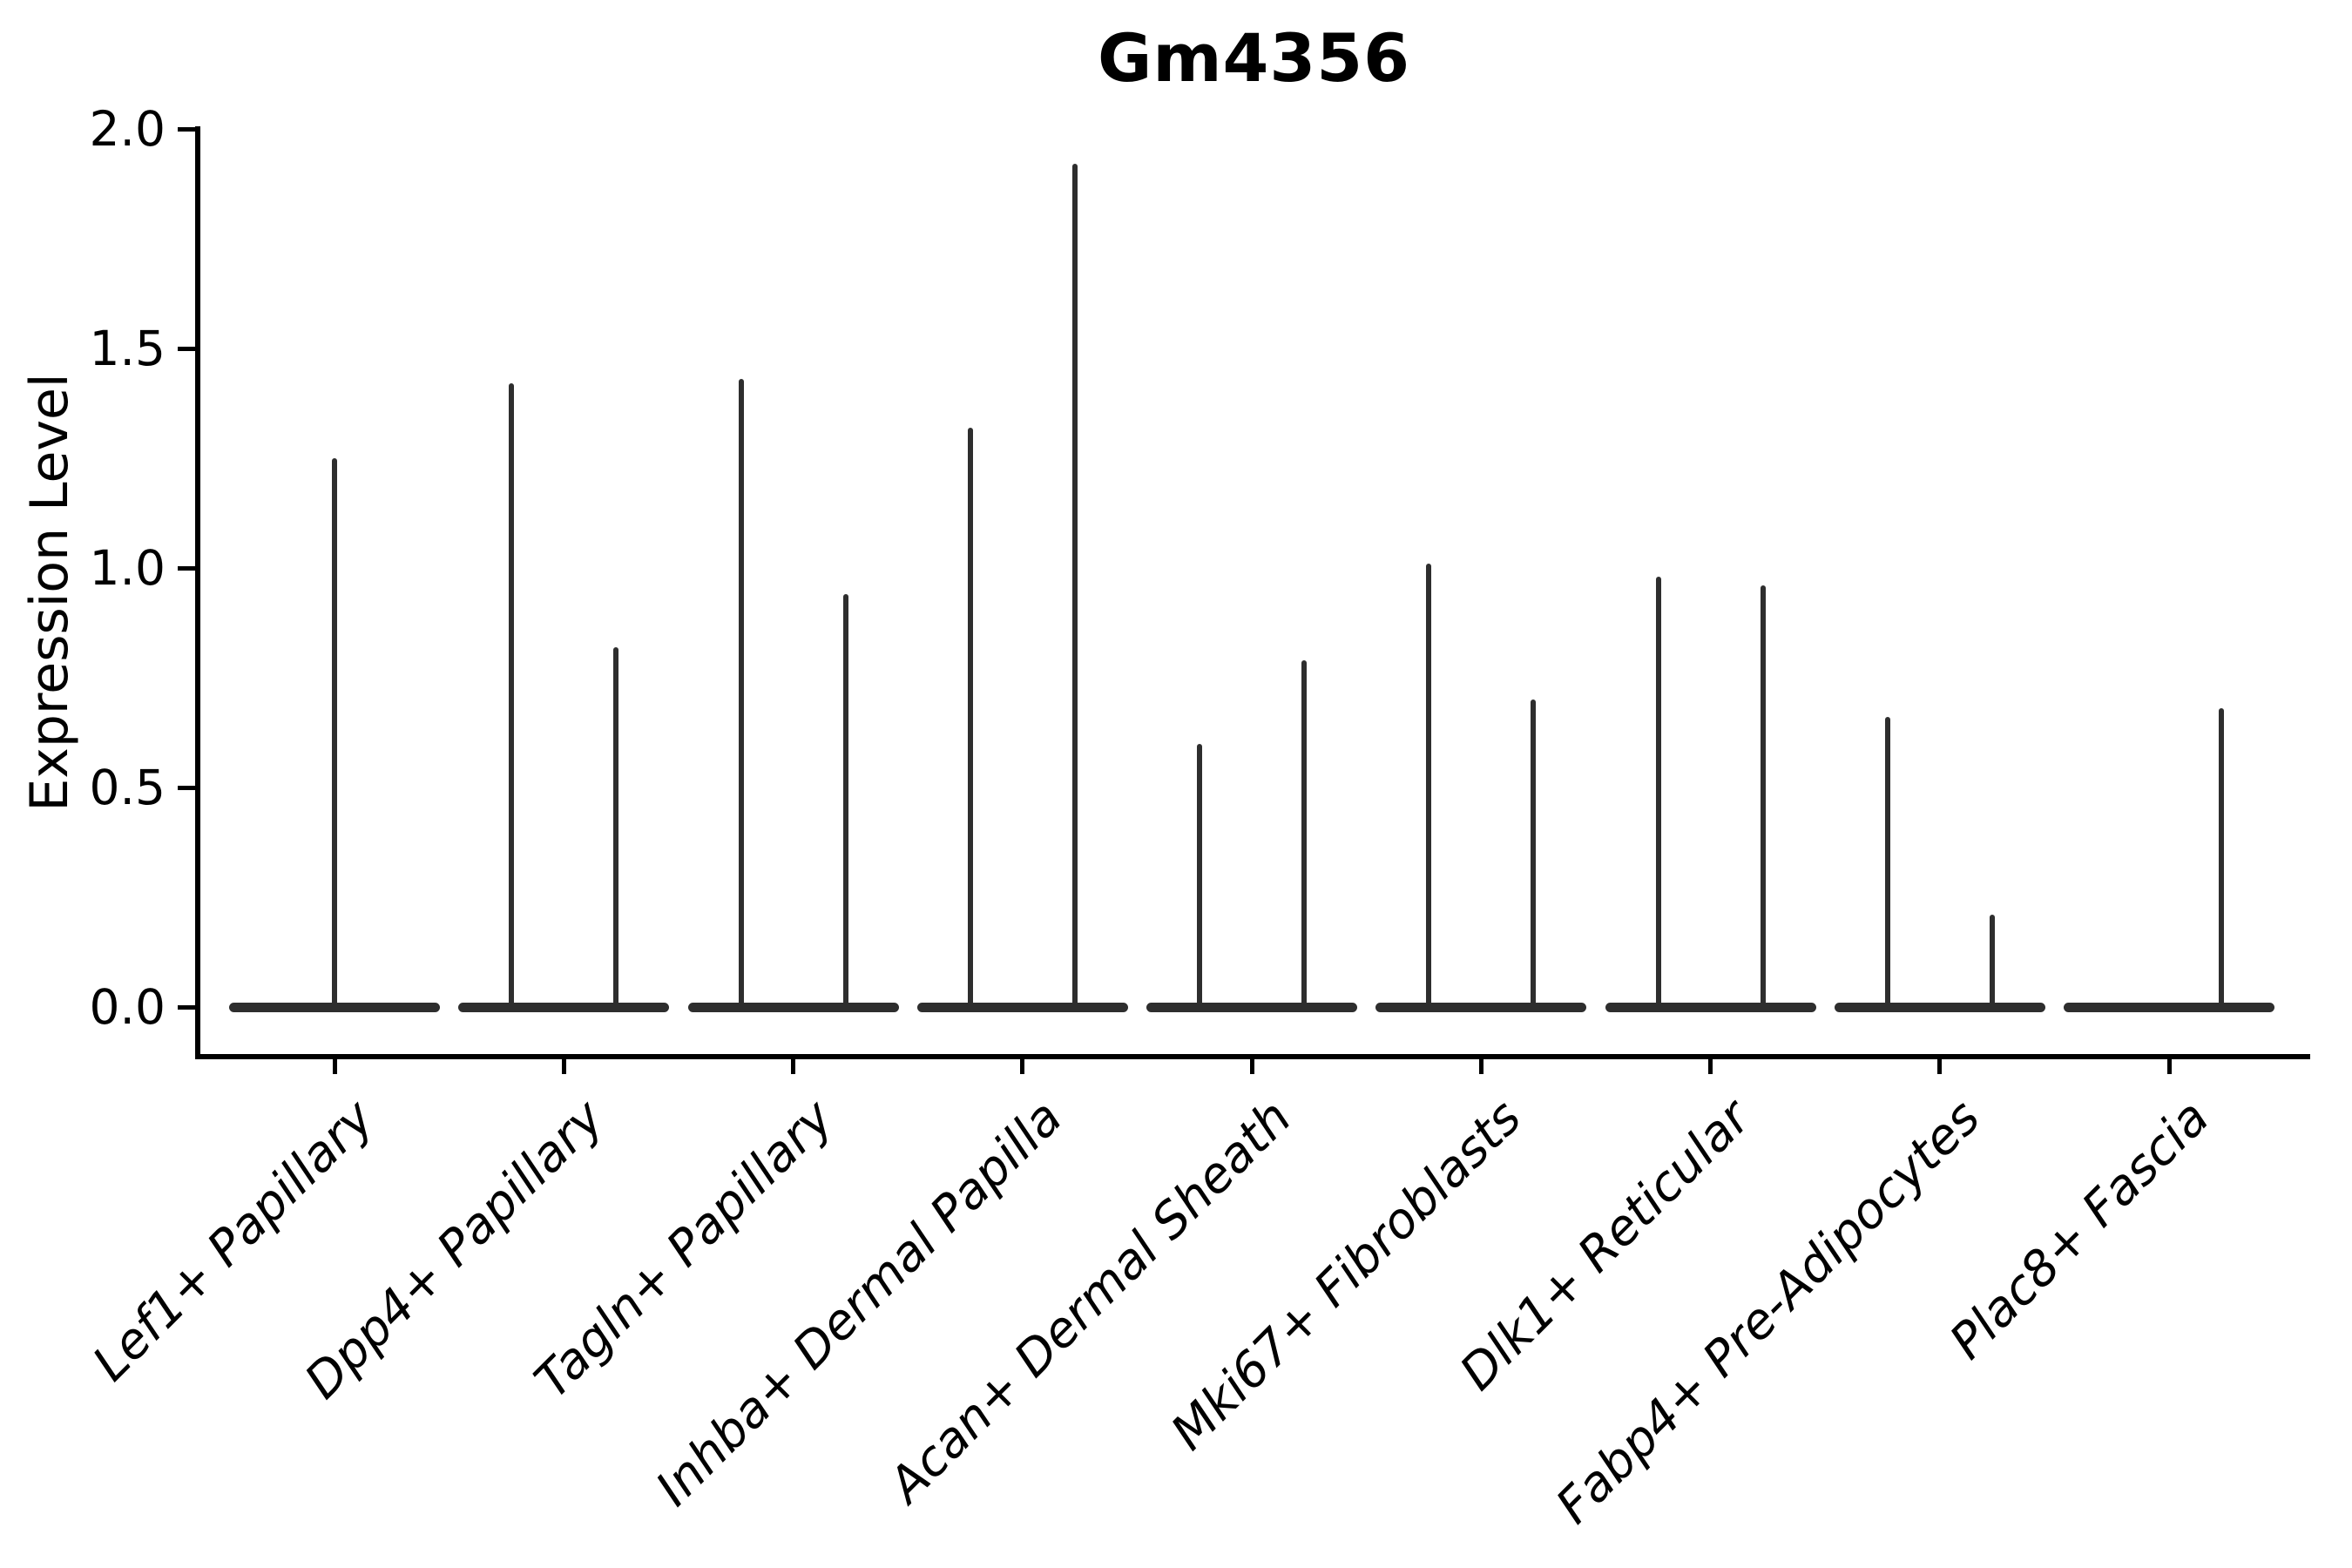  Describe the element at coordinates (127, 787) in the screenshot. I see `y-tick-label: 0.5` at that location.